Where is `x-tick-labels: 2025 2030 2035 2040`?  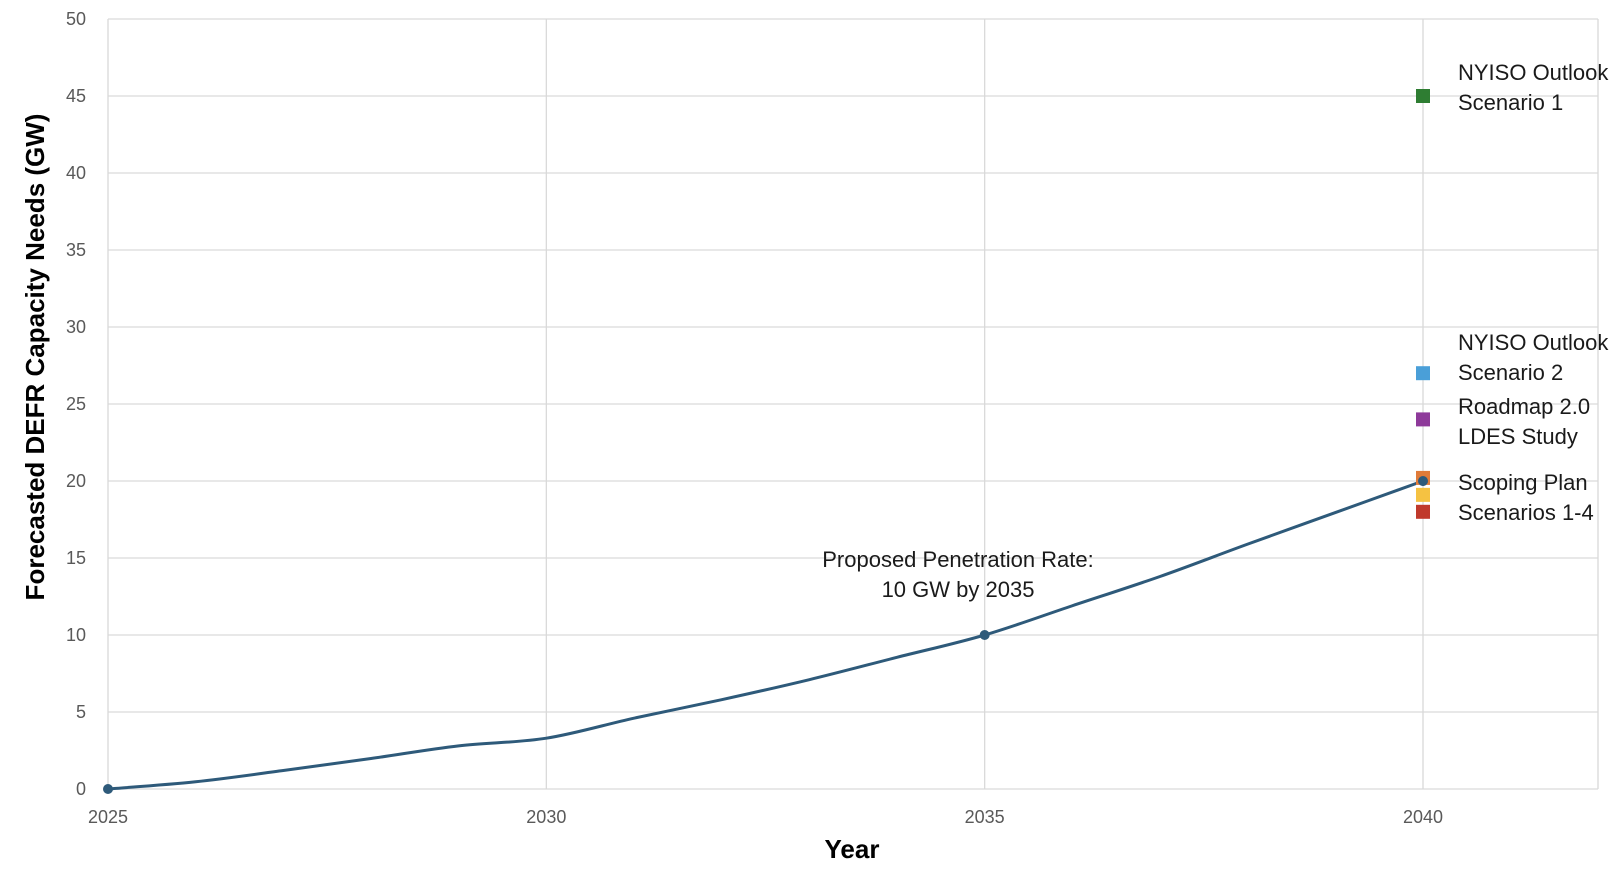 x-tick-labels: 2025 2030 2035 2040 is located at coordinates (765, 817).